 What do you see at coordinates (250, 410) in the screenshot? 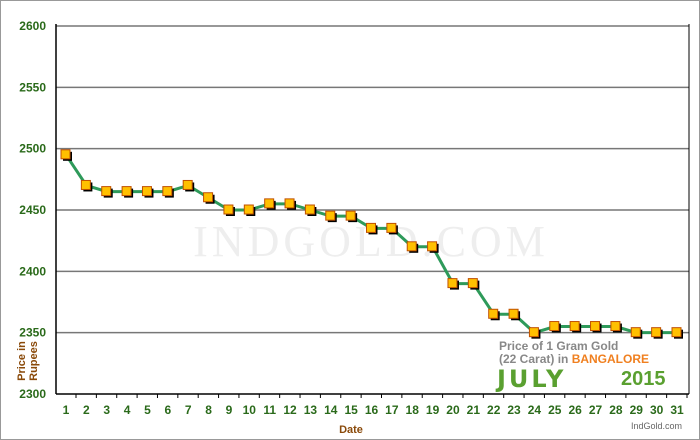
I see `x-tick-label: 10` at bounding box center [250, 410].